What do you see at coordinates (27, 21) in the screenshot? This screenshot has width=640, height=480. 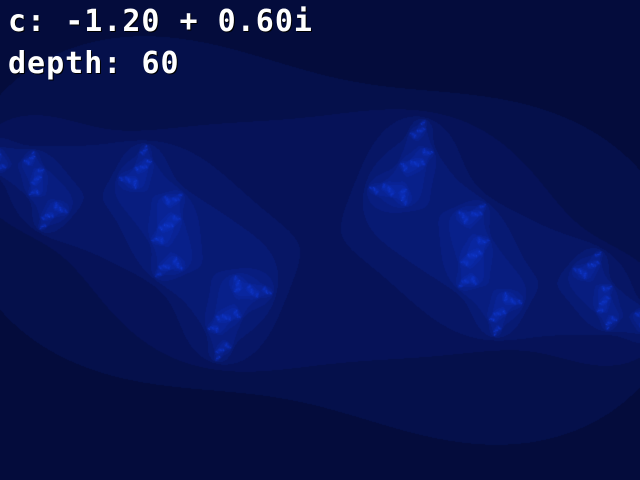 I see `parameter-label: c:` at bounding box center [27, 21].